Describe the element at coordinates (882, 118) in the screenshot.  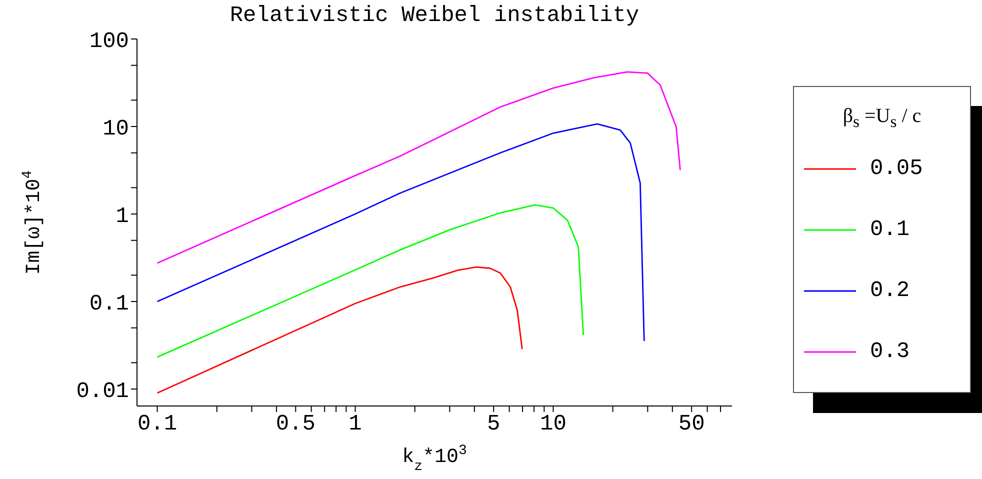
I see `legend-title: β$_{s}$ =U$_{s}$ / c` at that location.